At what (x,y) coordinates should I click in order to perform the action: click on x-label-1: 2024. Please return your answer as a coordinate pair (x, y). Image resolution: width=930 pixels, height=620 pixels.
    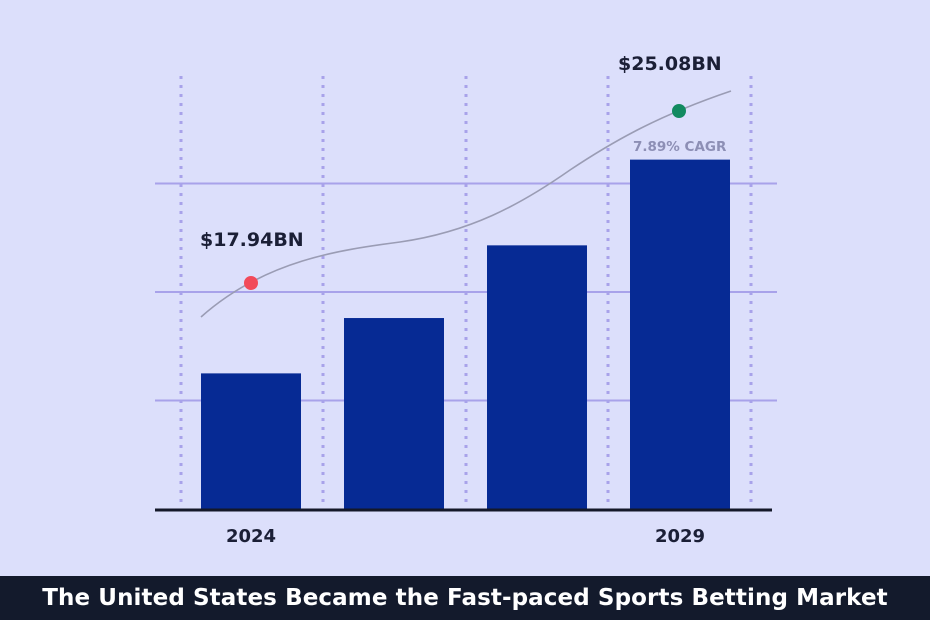
    Looking at the image, I should click on (251, 536).